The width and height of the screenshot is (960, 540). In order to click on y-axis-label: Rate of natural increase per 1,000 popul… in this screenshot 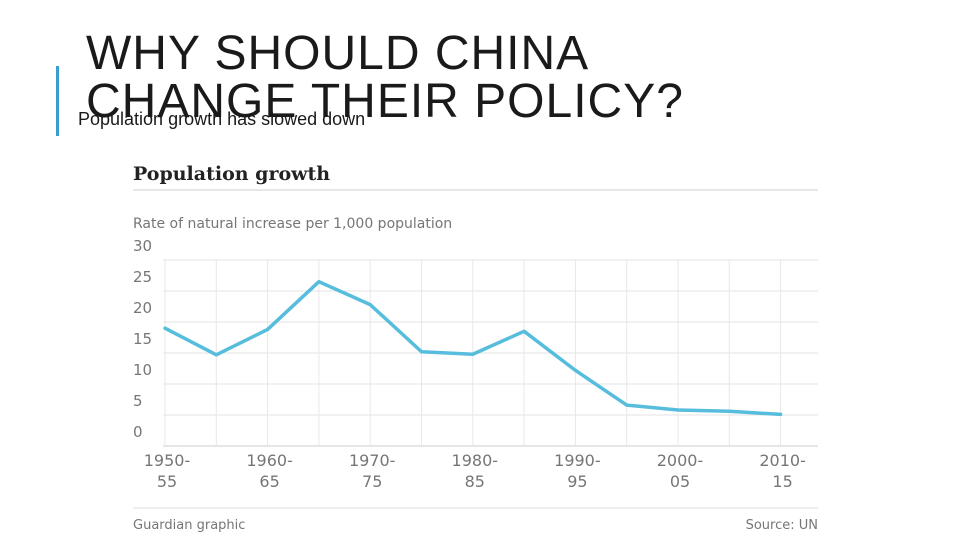, I will do `click(292, 224)`.